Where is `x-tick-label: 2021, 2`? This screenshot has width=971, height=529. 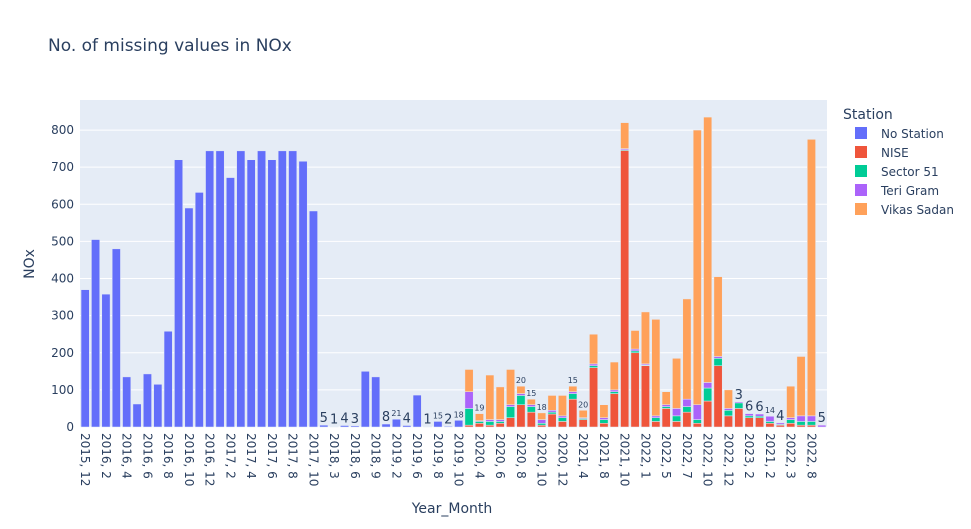
x-tick-label: 2021, 2 is located at coordinates (770, 456).